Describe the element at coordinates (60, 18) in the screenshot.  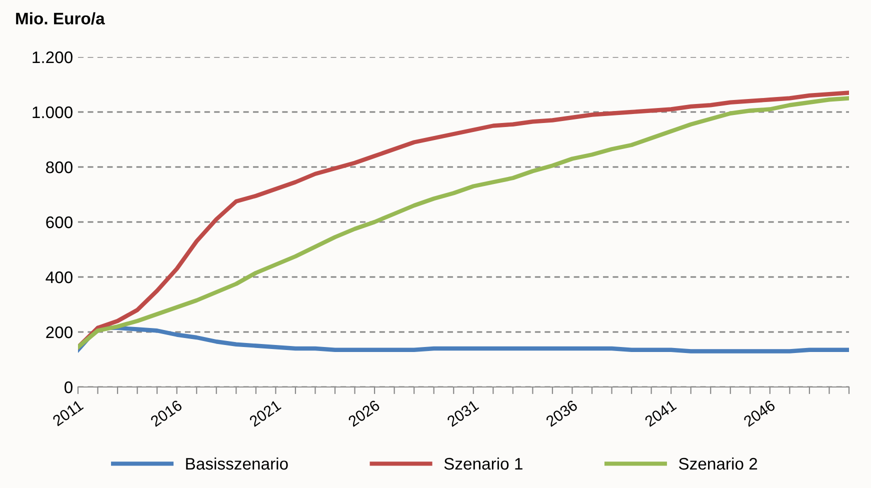
I see `y-axis-title: Mio. Euro/a` at that location.